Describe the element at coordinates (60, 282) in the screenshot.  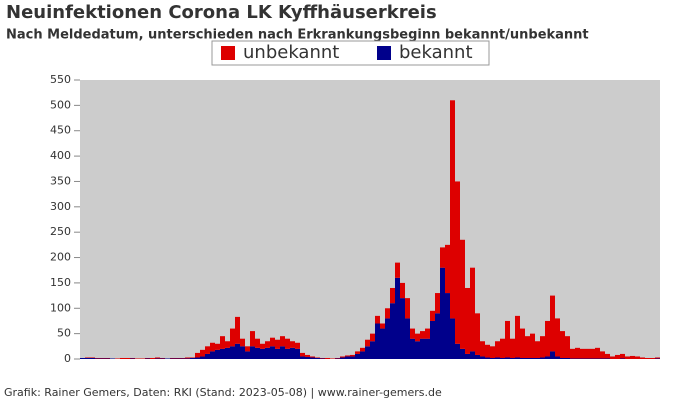
I see `y-tick-label: 150` at that location.